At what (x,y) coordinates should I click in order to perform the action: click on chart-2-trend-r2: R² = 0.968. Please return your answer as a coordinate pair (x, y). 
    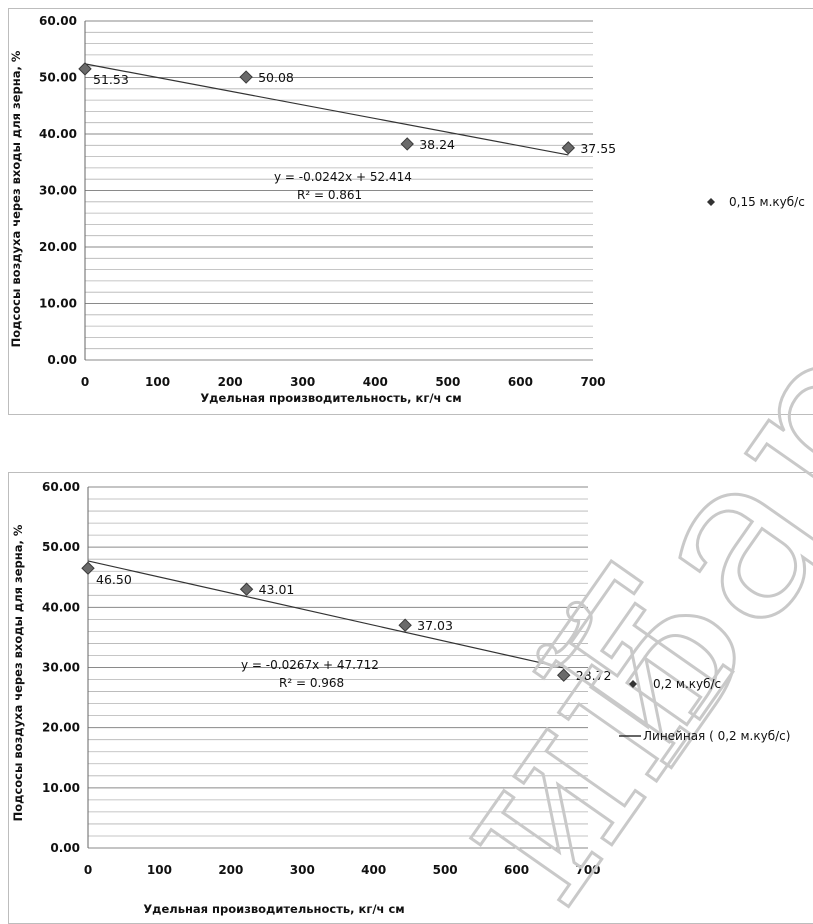
    Looking at the image, I should click on (311, 683).